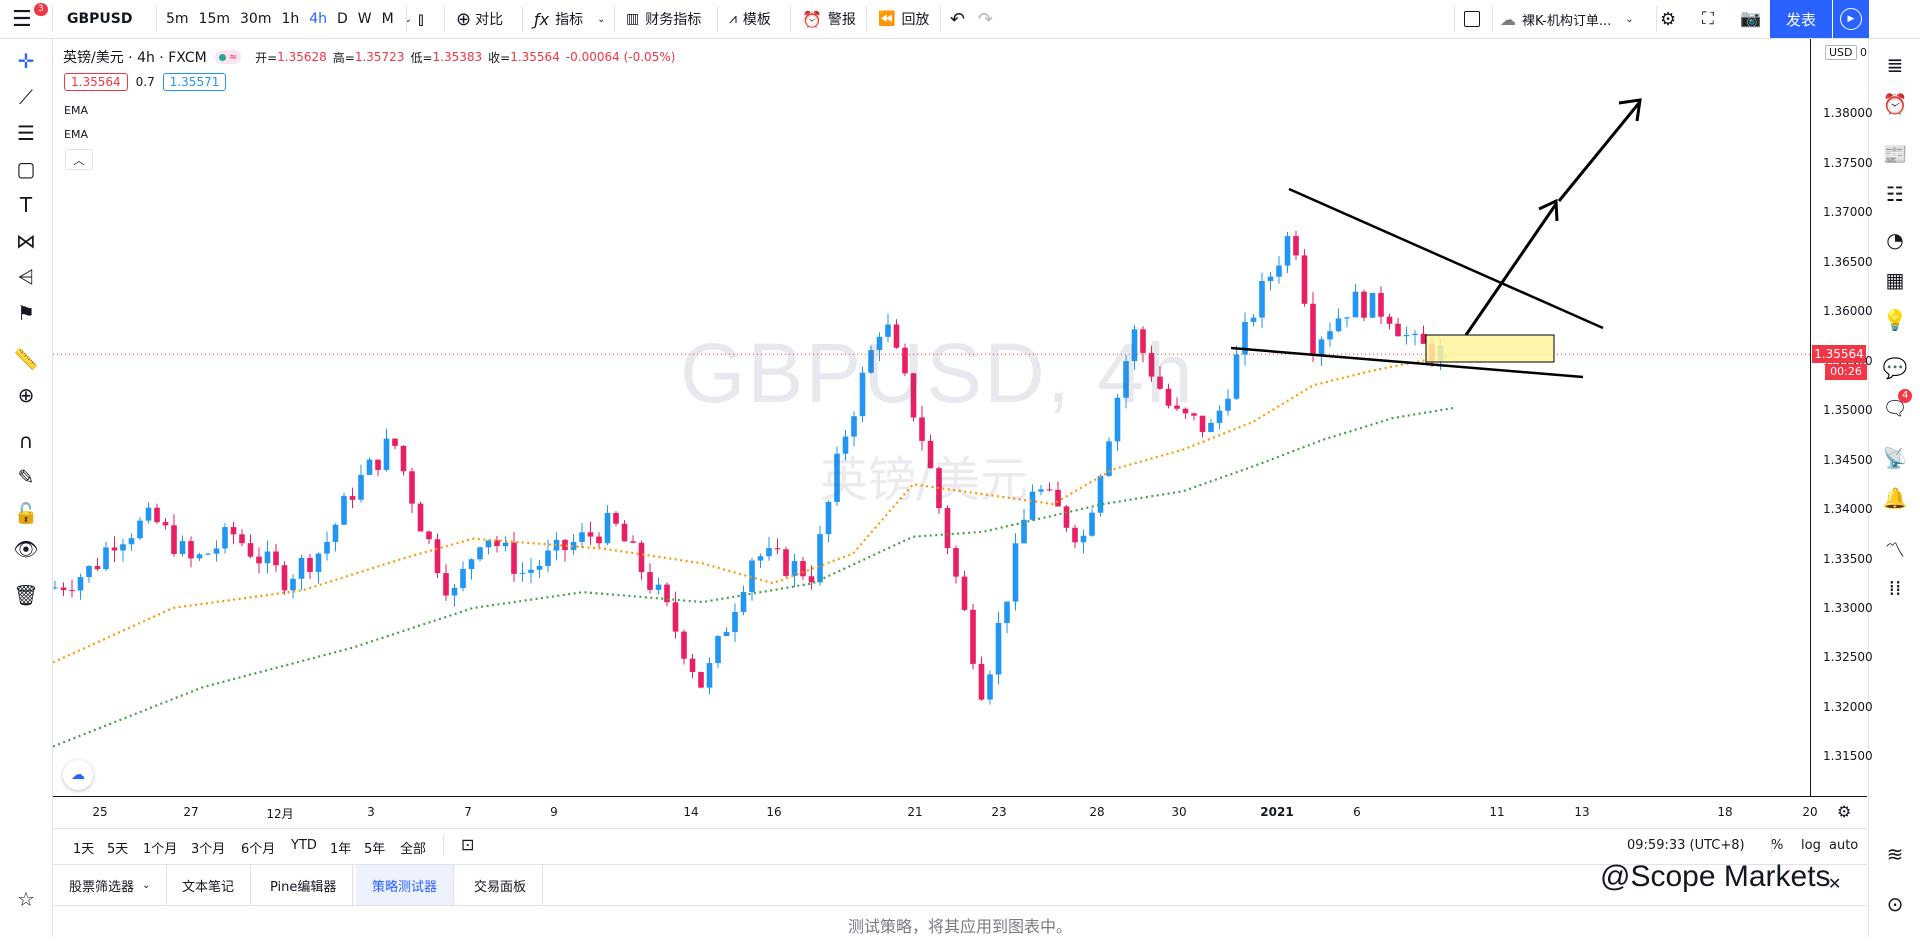  What do you see at coordinates (76, 134) in the screenshot?
I see `ema-legend-2: EMA` at bounding box center [76, 134].